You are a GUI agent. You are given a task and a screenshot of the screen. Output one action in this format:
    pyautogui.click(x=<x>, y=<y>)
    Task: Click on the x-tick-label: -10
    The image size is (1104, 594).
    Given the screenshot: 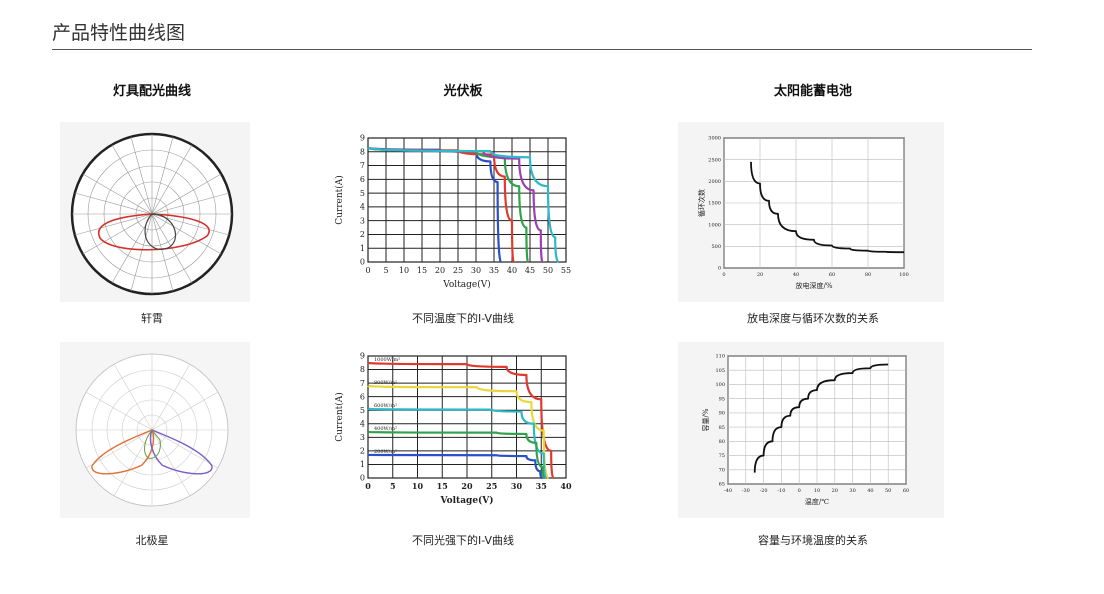 What is the action you would take?
    pyautogui.click(x=781, y=491)
    